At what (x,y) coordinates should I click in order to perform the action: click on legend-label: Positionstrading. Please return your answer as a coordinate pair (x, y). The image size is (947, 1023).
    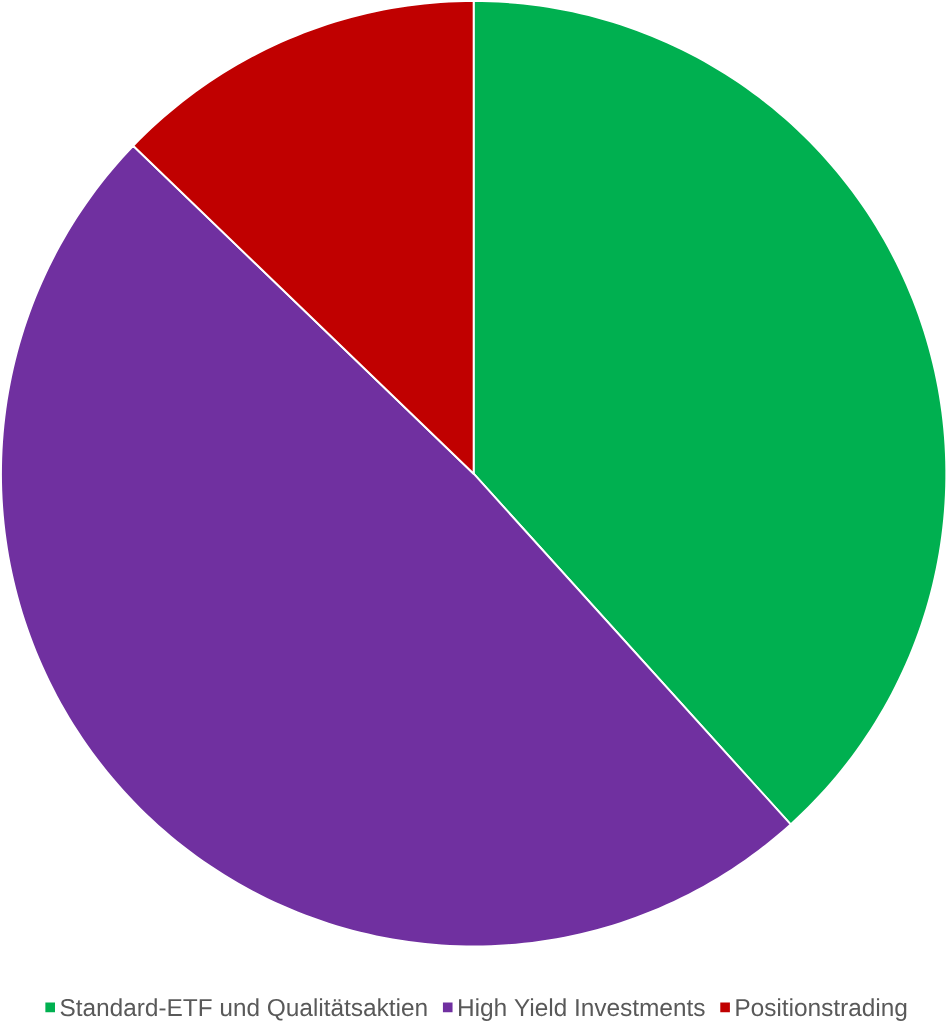
    Looking at the image, I should click on (821, 1009).